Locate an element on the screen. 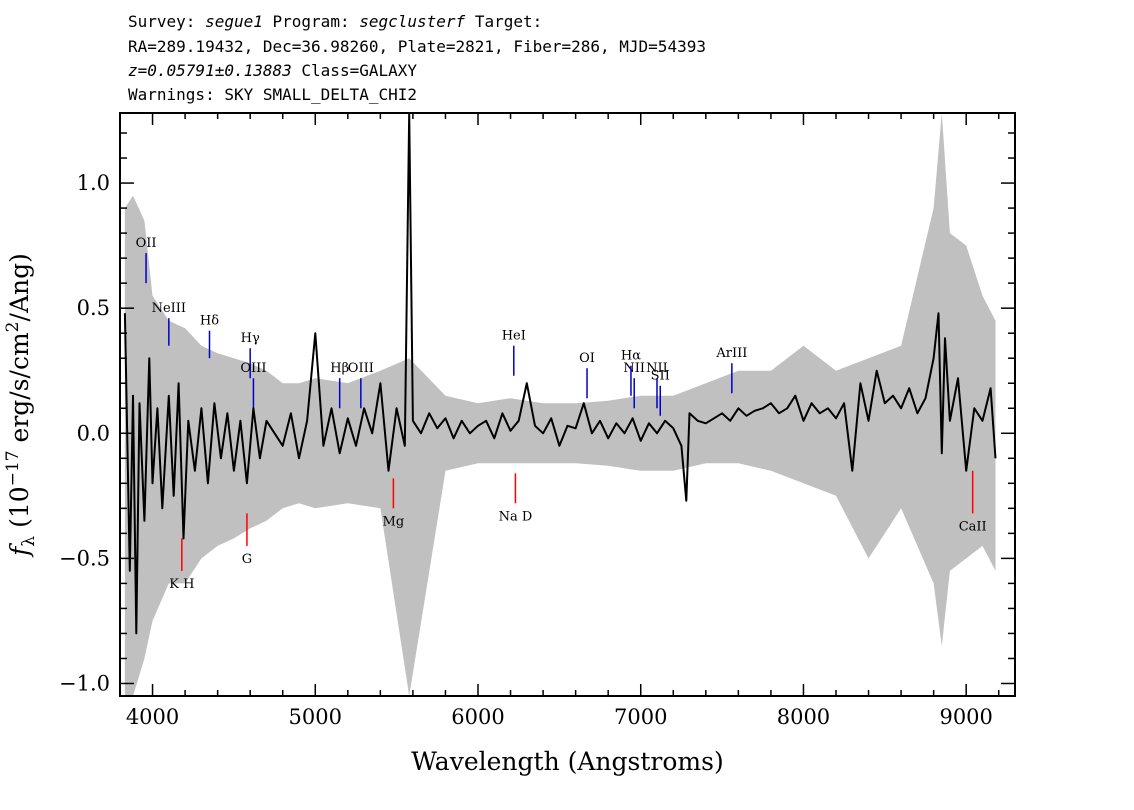 The width and height of the screenshot is (1134, 810). emission-label: ArIII is located at coordinates (731, 353).